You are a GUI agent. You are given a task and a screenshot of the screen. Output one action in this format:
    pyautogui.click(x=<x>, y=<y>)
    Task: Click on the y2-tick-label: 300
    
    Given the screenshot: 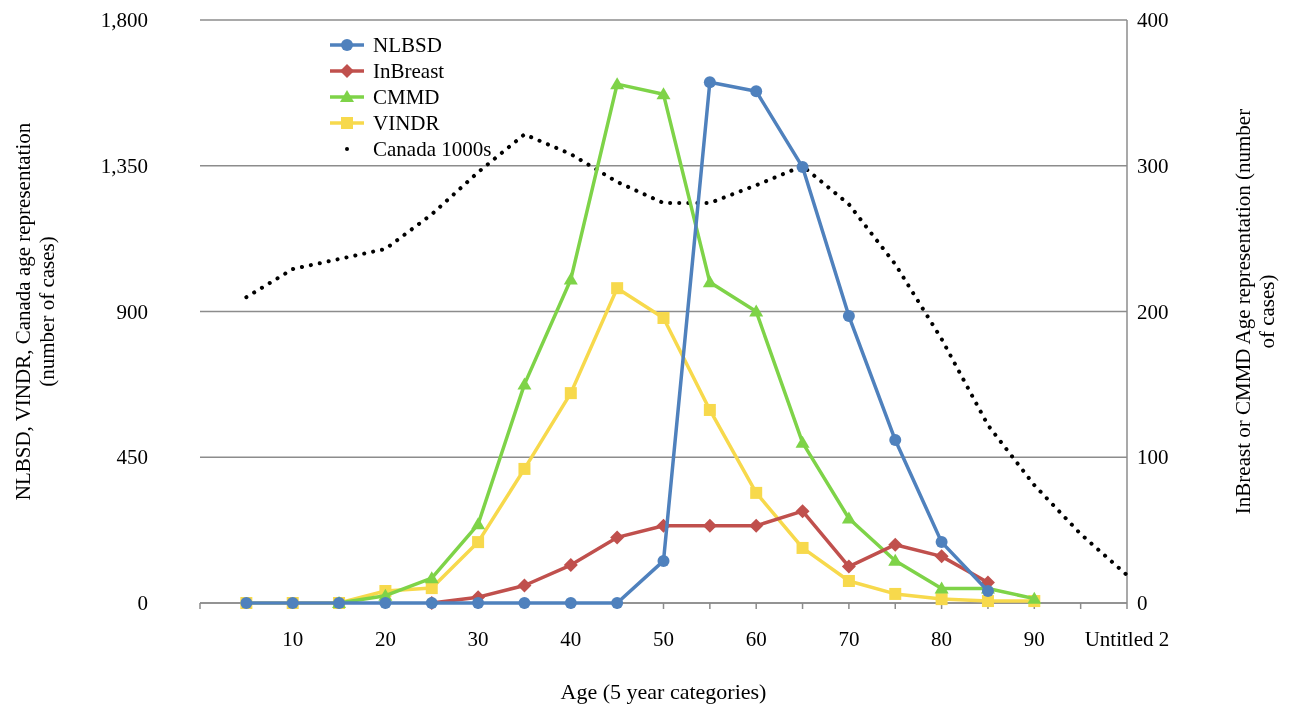 What is the action you would take?
    pyautogui.click(x=1153, y=165)
    